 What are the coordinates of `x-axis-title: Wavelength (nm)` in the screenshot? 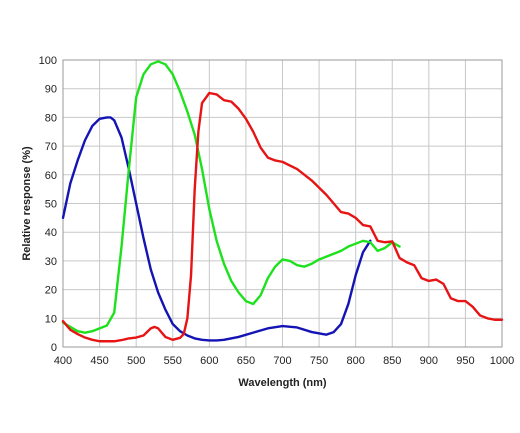 It's located at (282, 383).